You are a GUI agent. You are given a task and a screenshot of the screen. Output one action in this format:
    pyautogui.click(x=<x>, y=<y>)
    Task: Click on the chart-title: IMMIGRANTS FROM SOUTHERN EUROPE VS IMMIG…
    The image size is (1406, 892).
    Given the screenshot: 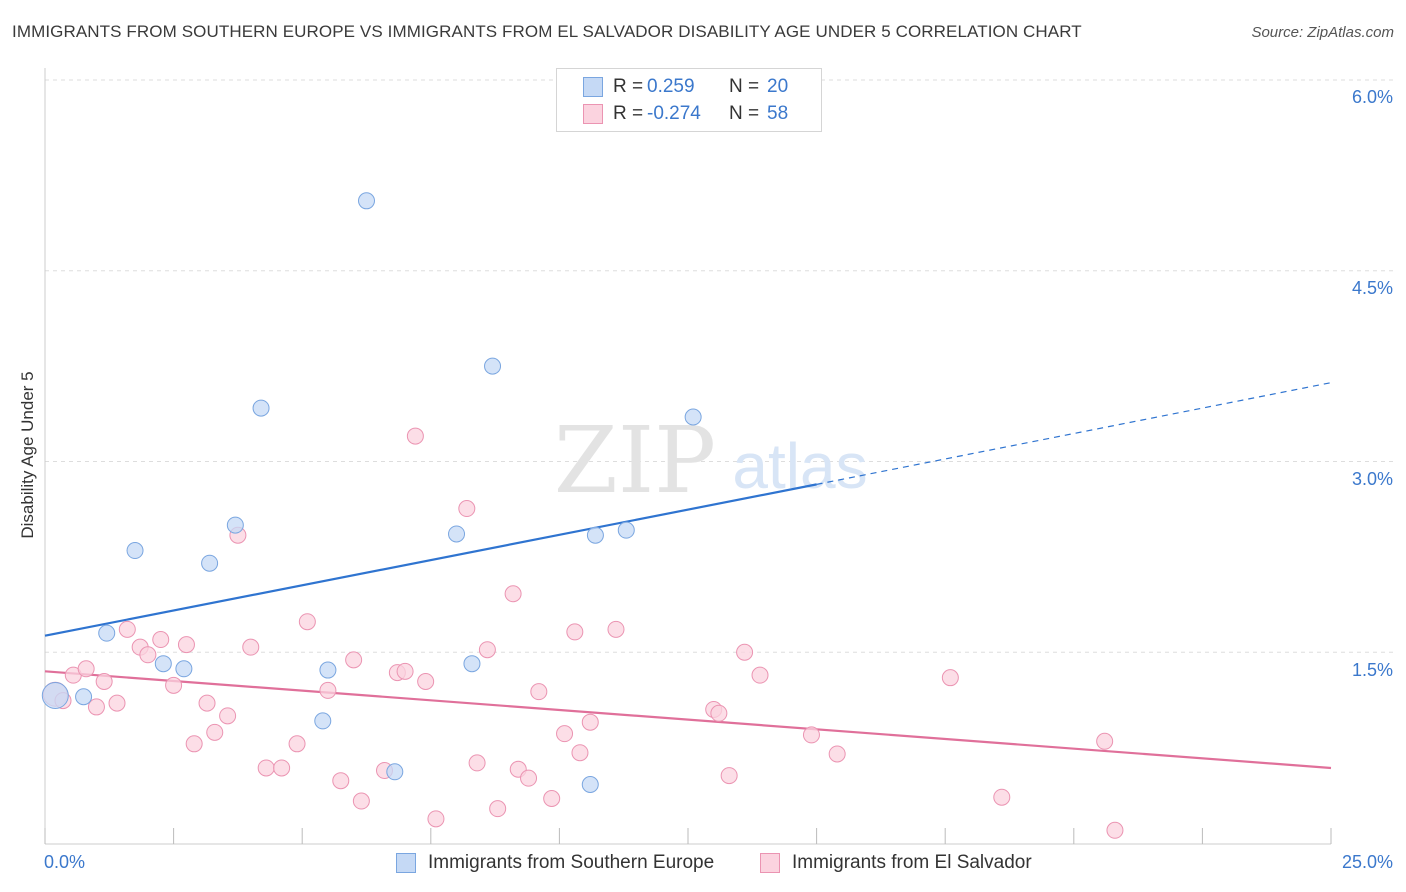 What is the action you would take?
    pyautogui.click(x=547, y=31)
    